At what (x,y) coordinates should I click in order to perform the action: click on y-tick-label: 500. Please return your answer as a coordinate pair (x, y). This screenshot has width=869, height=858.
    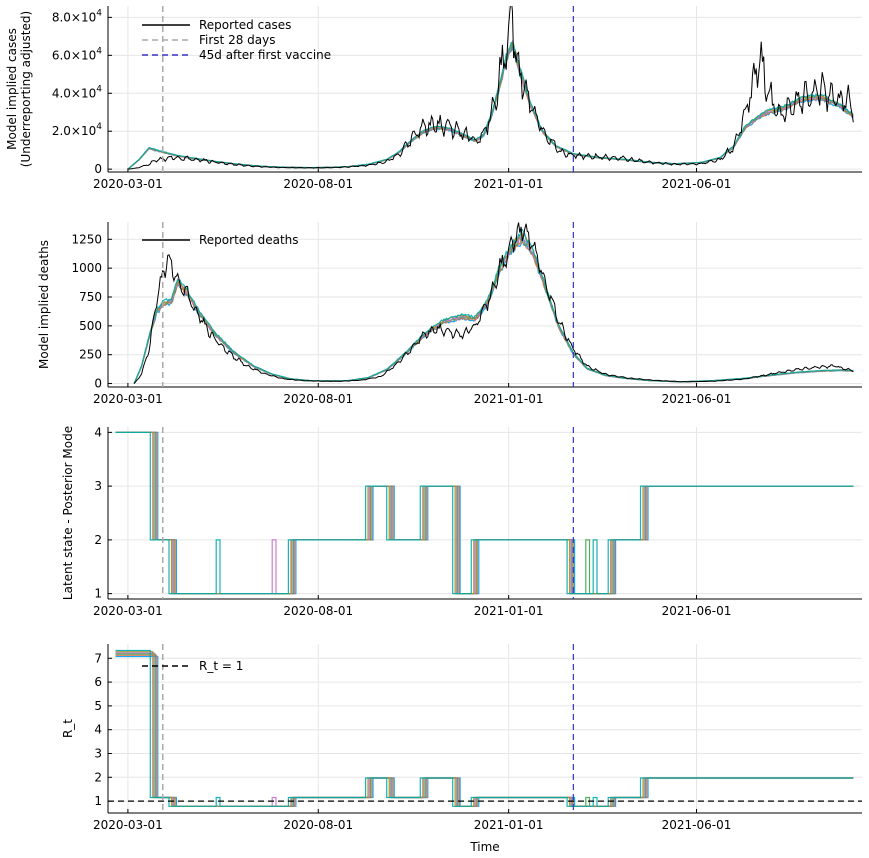
    Looking at the image, I should click on (90, 326).